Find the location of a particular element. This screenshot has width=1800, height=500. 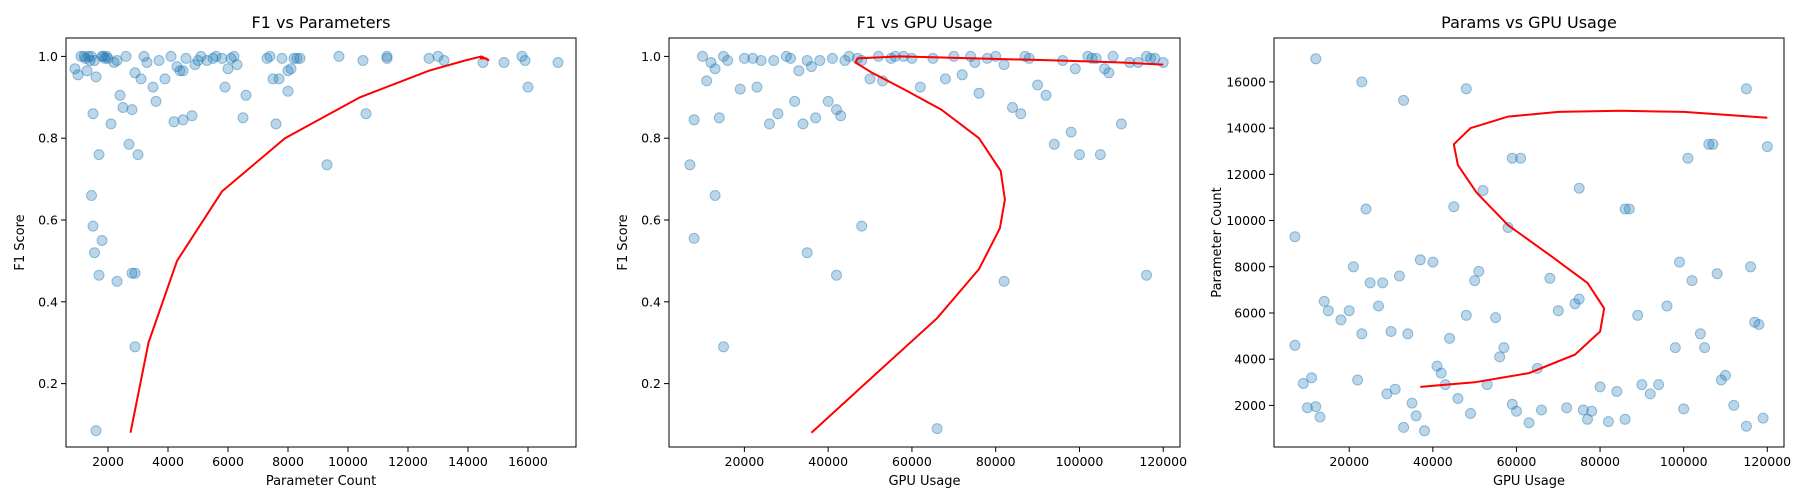

x-tick-label: 2000 is located at coordinates (108, 461).